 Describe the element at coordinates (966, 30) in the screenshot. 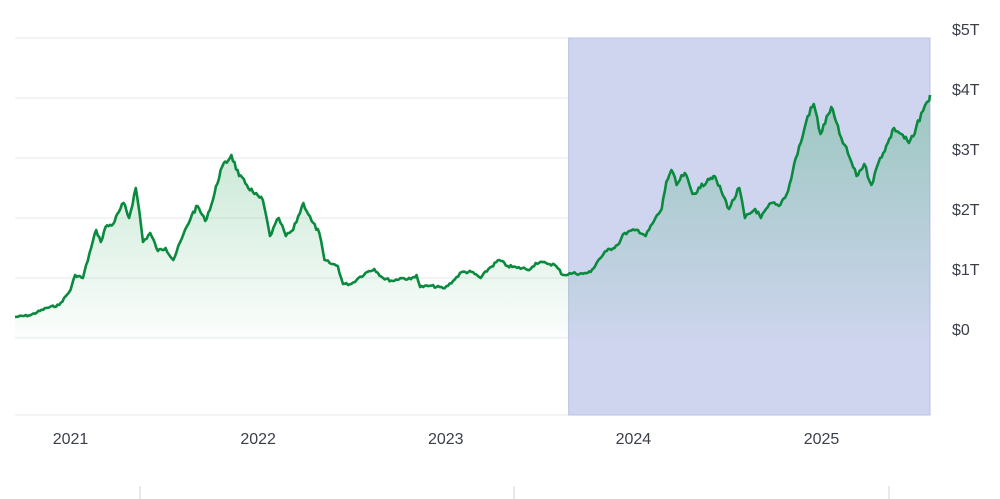

I see `y-tick-label: $5T` at that location.